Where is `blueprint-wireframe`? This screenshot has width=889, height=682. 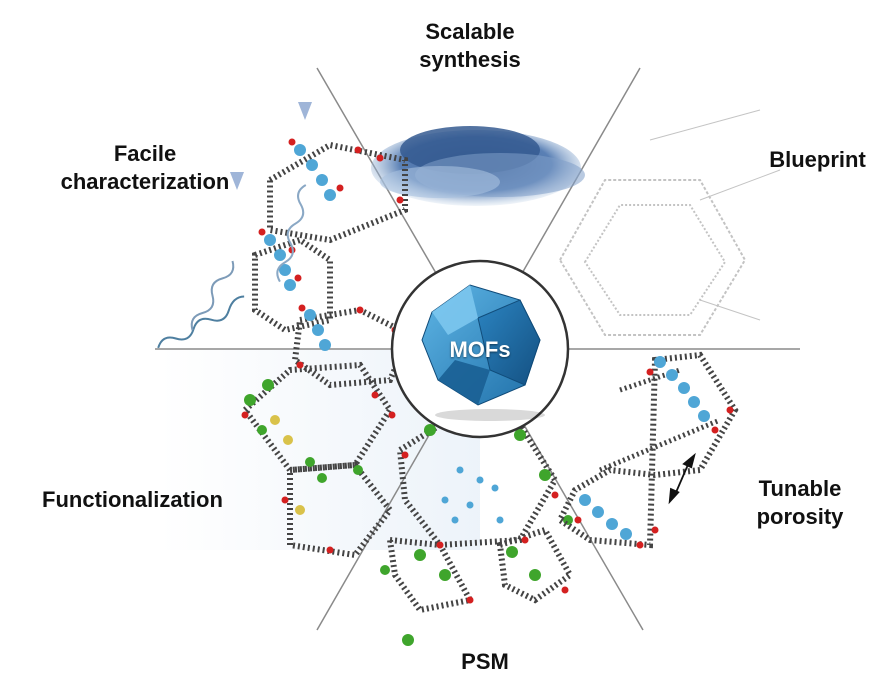 blueprint-wireframe is located at coordinates (669, 222).